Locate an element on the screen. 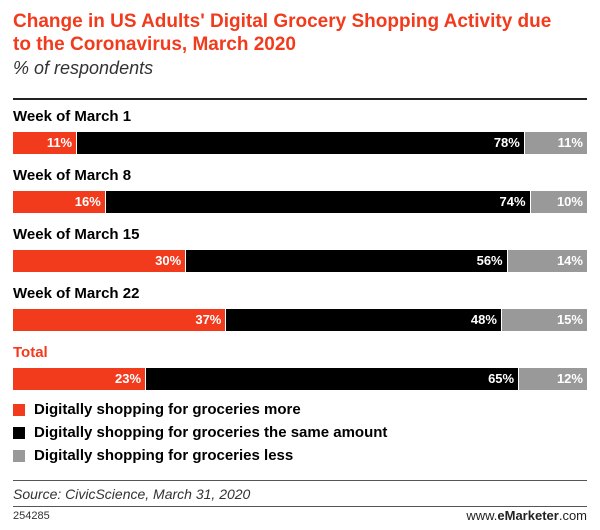  bar-segment: 78% is located at coordinates (300, 143).